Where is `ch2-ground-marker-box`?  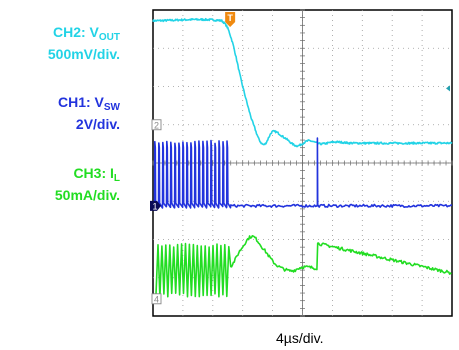
ch2-ground-marker-box is located at coordinates (156, 125).